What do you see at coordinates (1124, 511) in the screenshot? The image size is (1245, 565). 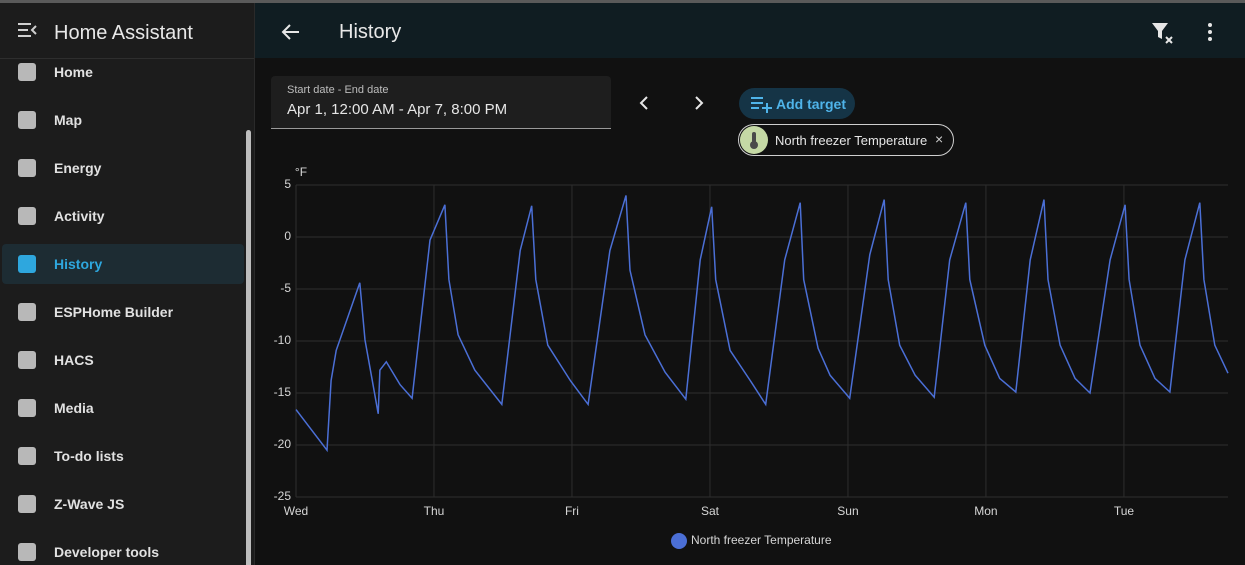 I see `x-tick-label: Tue` at bounding box center [1124, 511].